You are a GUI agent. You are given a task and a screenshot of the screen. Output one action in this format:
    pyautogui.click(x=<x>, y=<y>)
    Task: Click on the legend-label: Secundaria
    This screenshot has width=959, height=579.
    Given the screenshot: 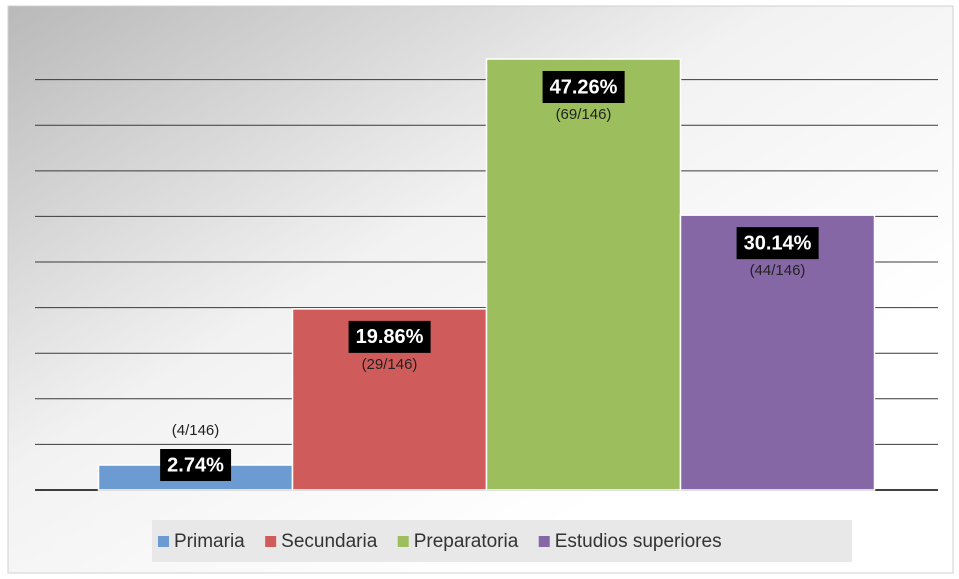 What is the action you would take?
    pyautogui.click(x=329, y=541)
    